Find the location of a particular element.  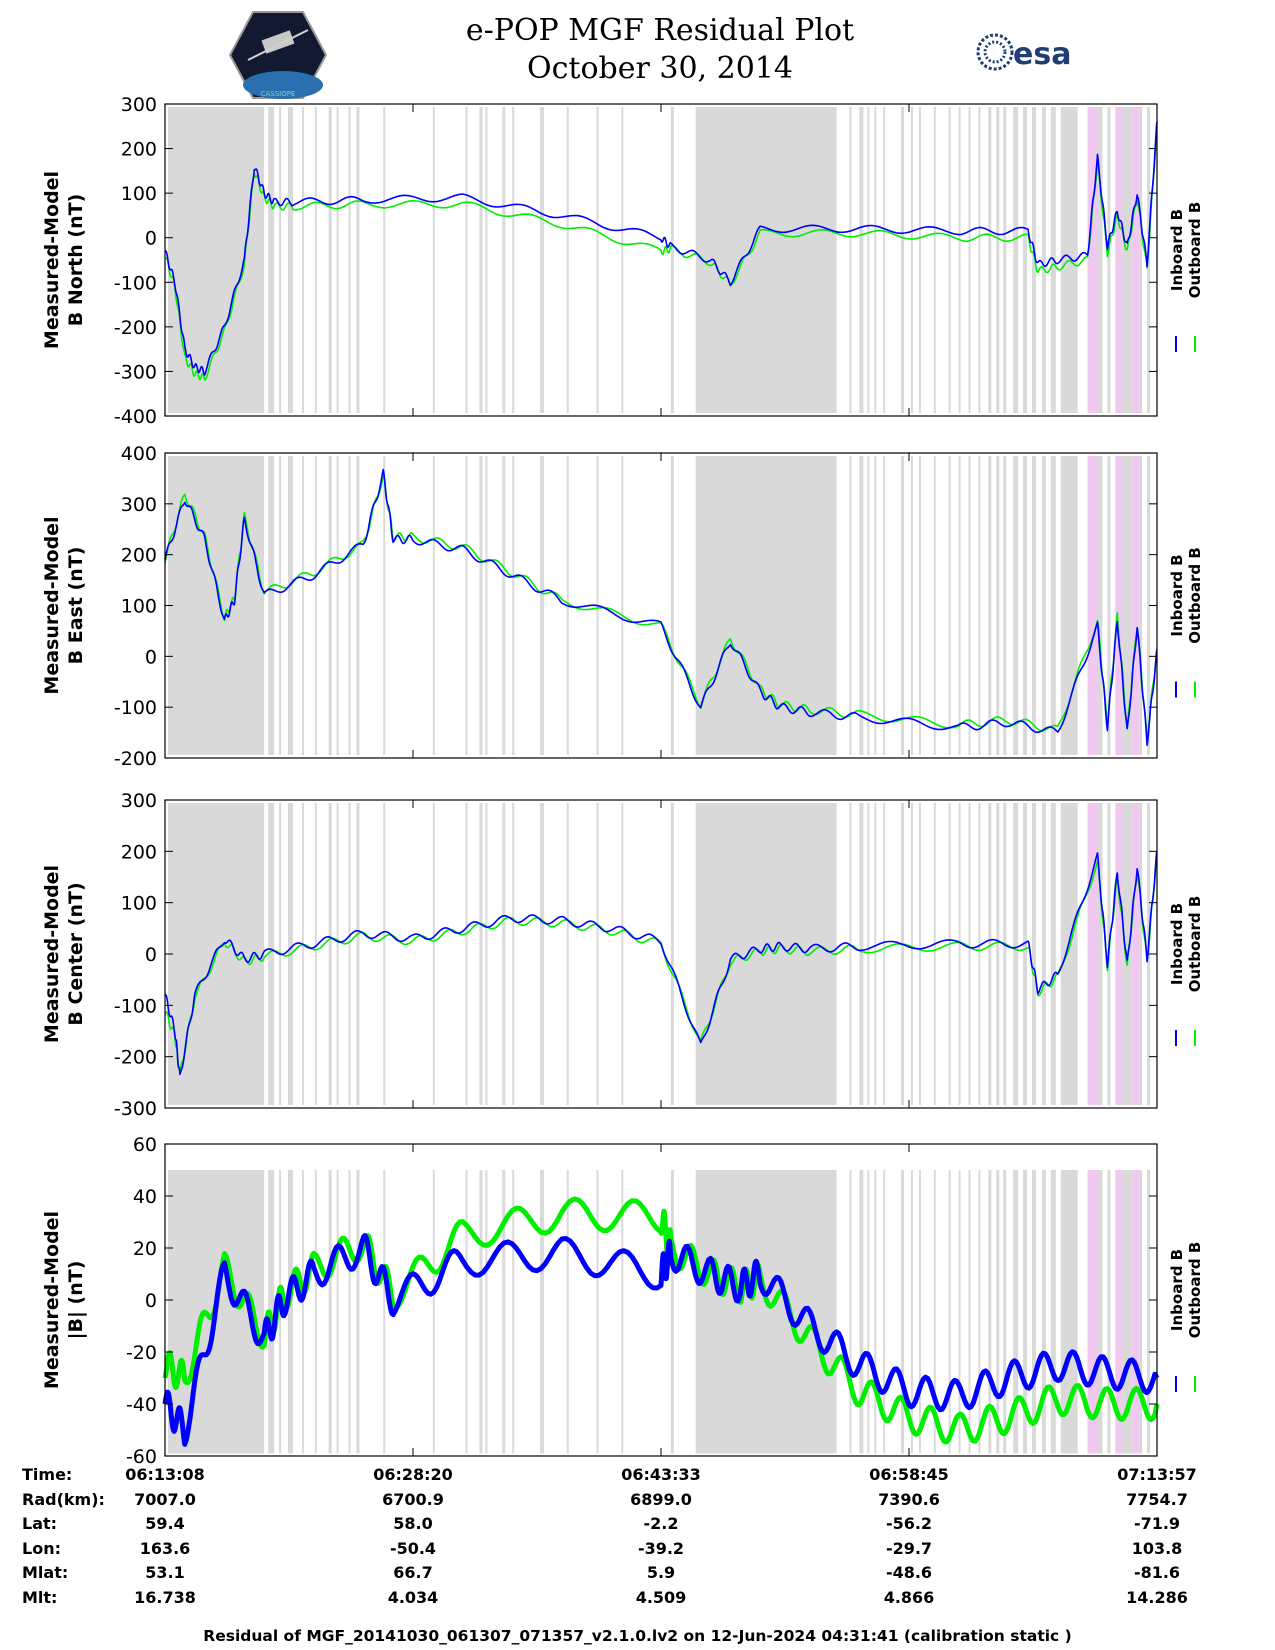

logo-caption: CASSIOPE is located at coordinates (278, 94).